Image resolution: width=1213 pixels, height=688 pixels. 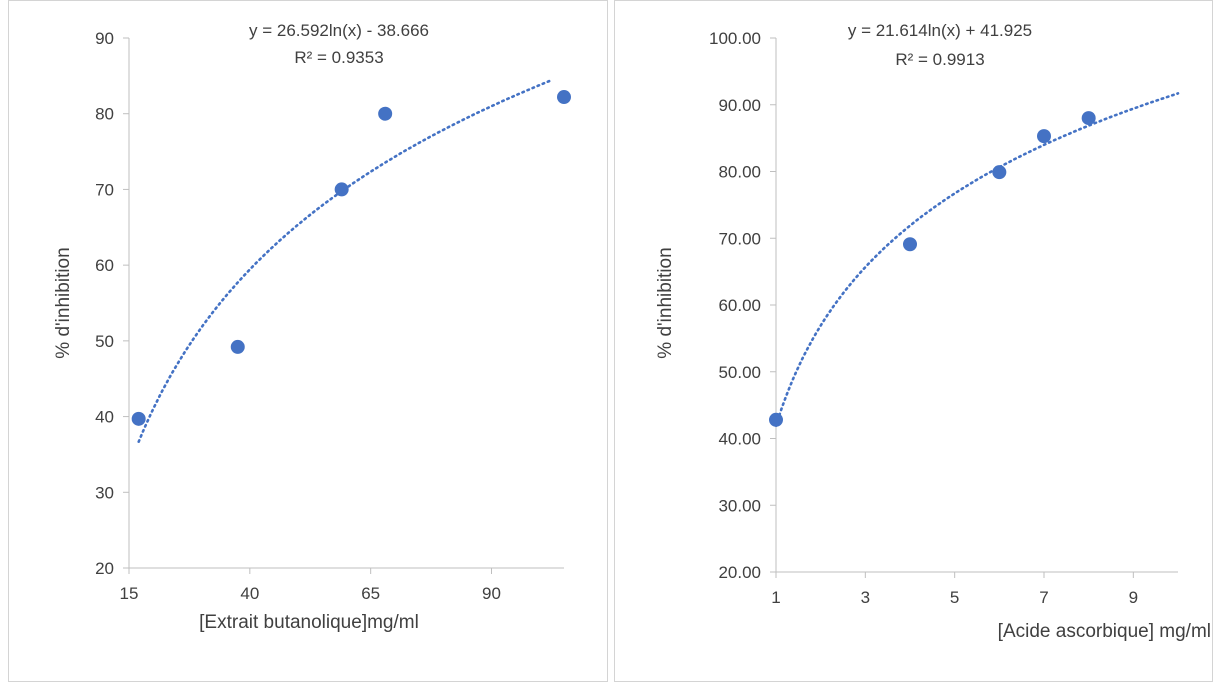 I want to click on x-tick-label: 3, so click(x=865, y=597).